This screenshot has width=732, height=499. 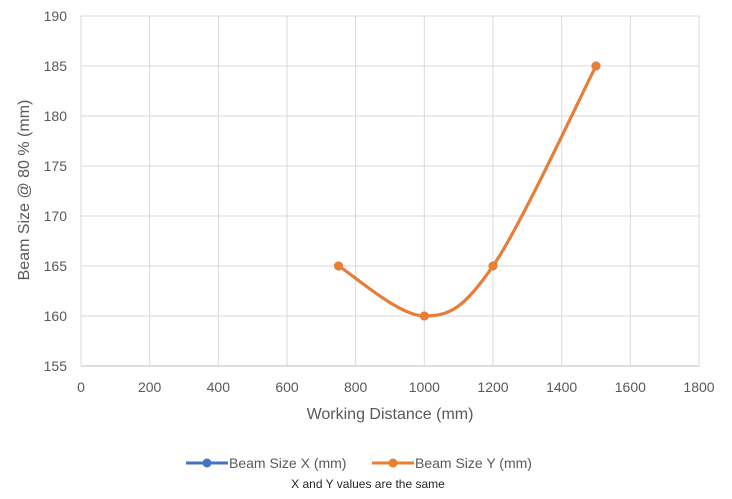 I want to click on x-tick-labels: 0 200 400 600 800 1000 1200 1400 1600 1800, so click(x=396, y=387).